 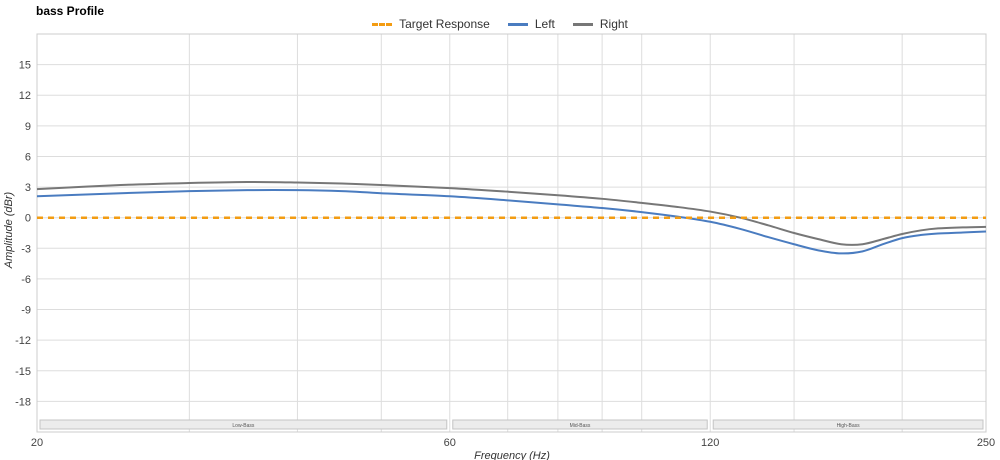 I want to click on legend: Target Response Left Right, so click(x=500, y=24).